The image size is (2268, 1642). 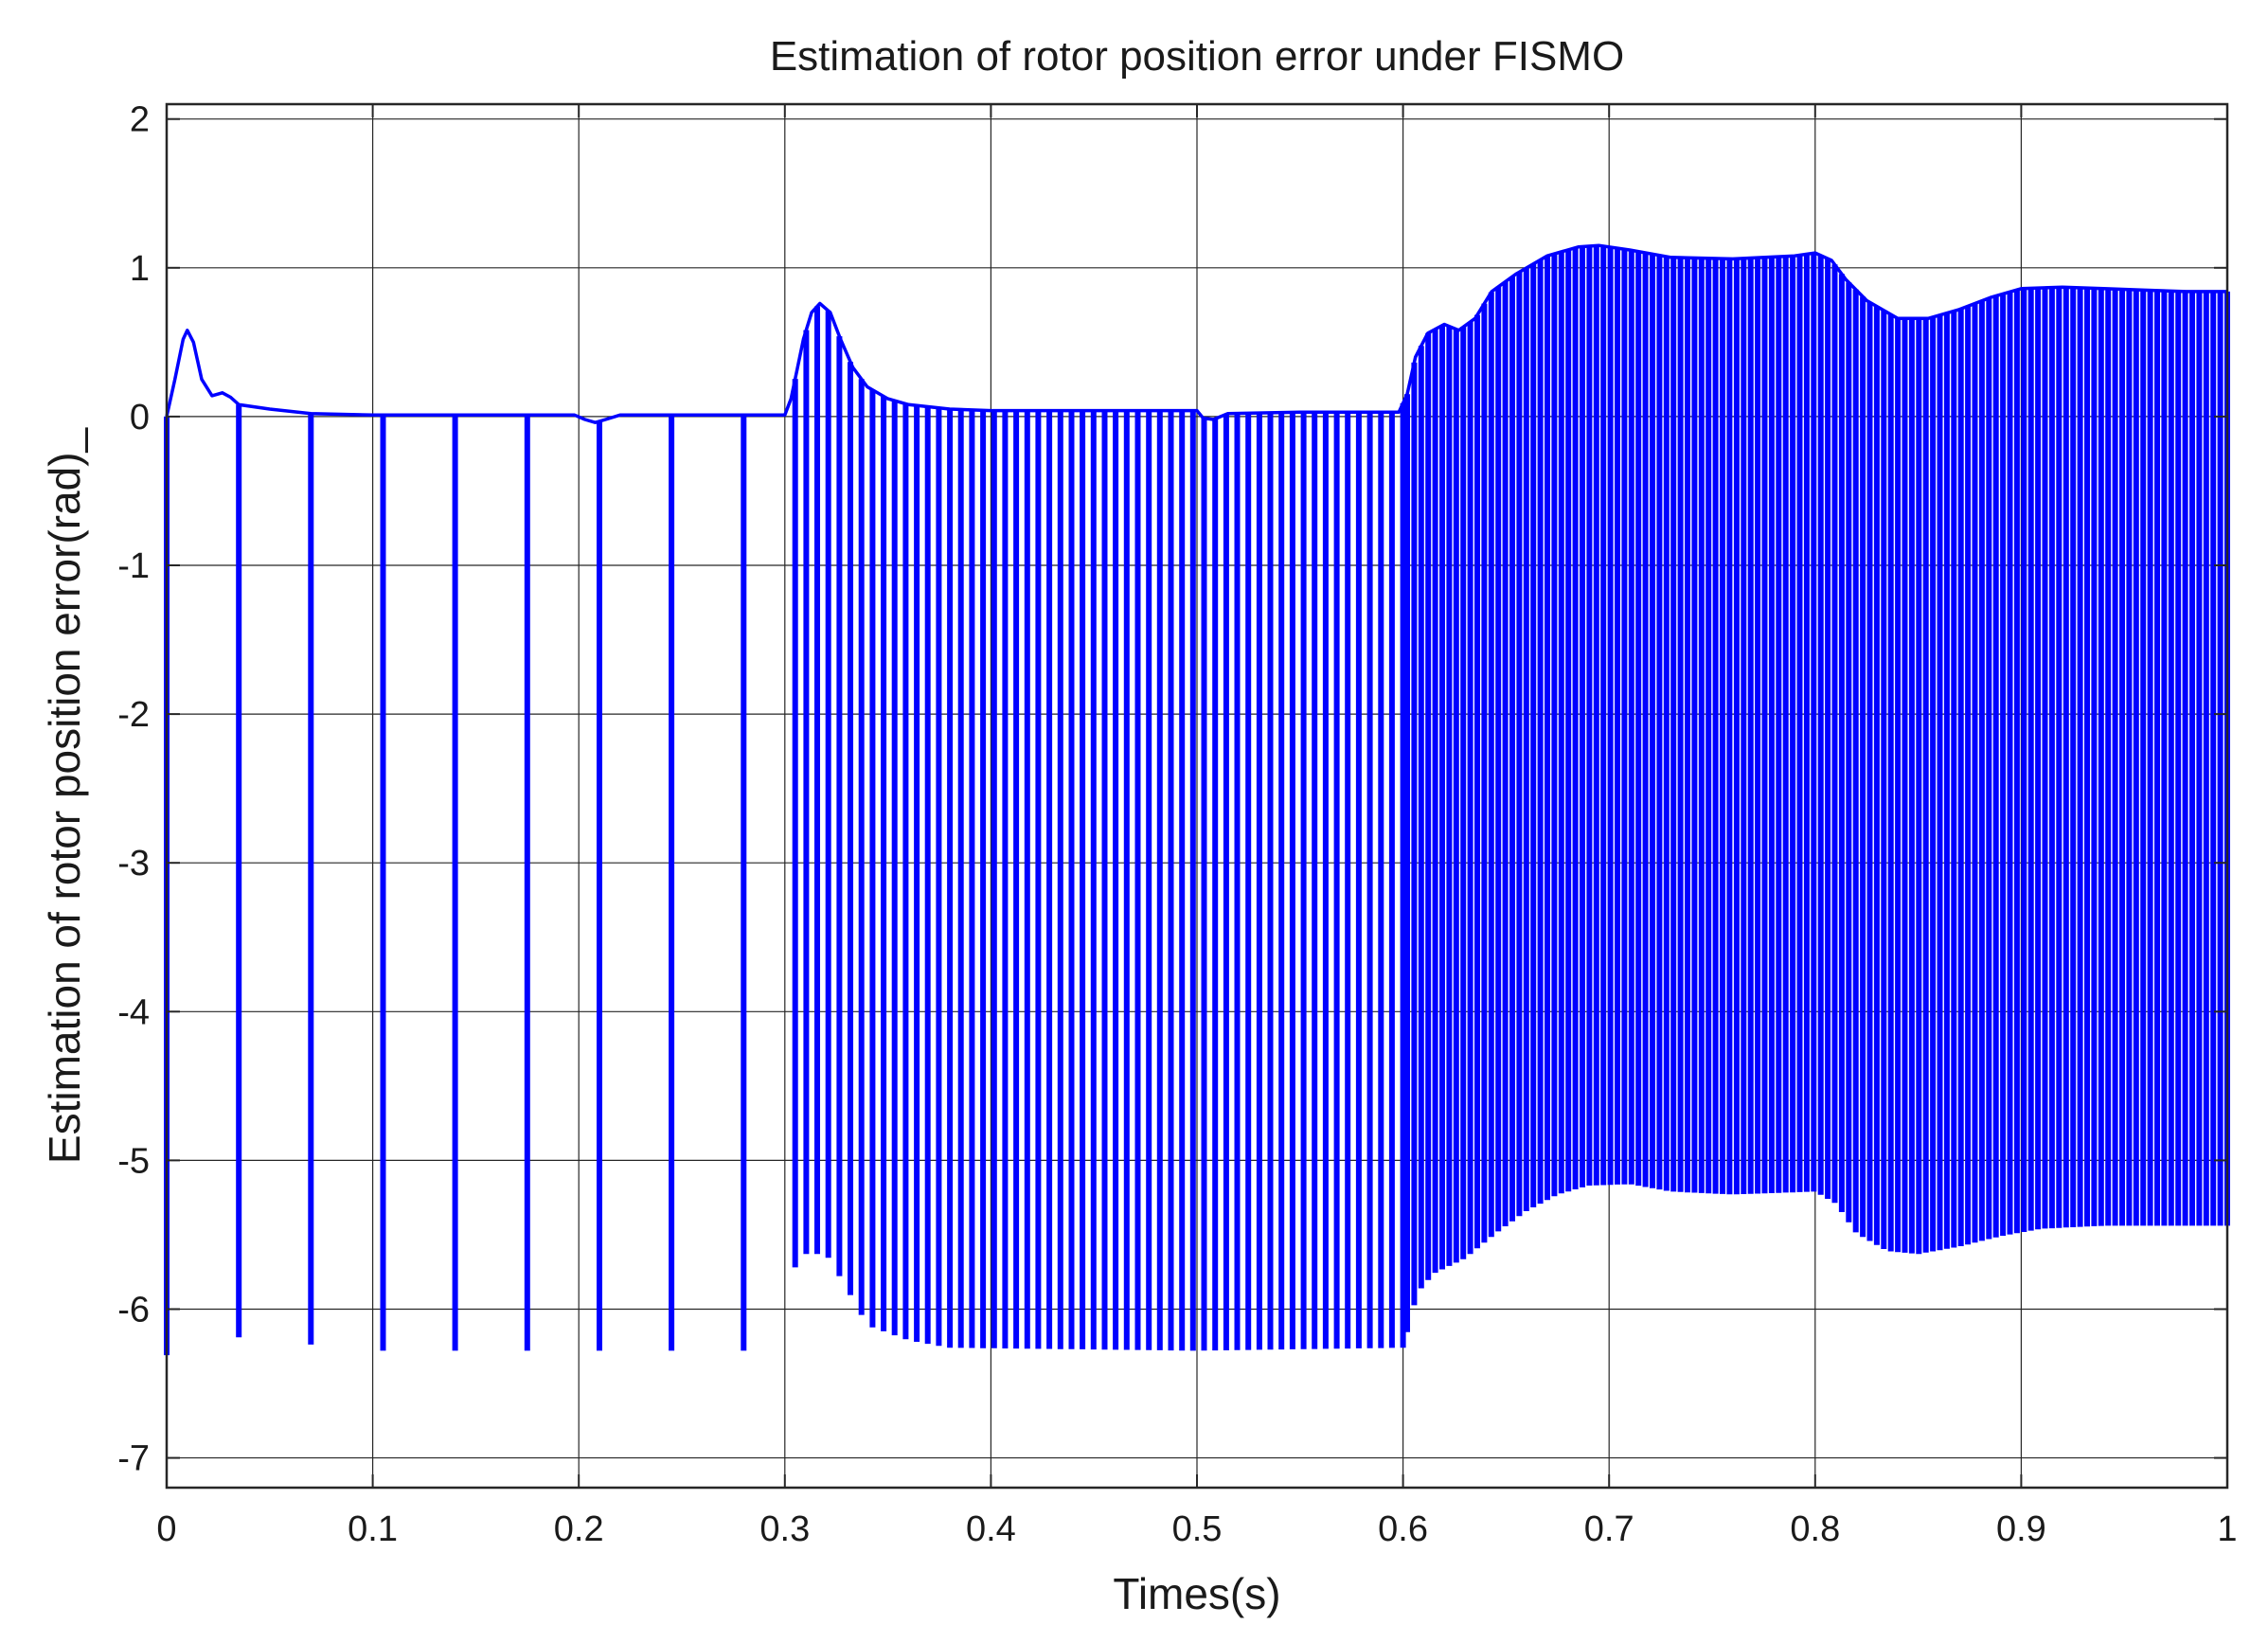 I want to click on y-tick-label: 1, so click(x=140, y=269).